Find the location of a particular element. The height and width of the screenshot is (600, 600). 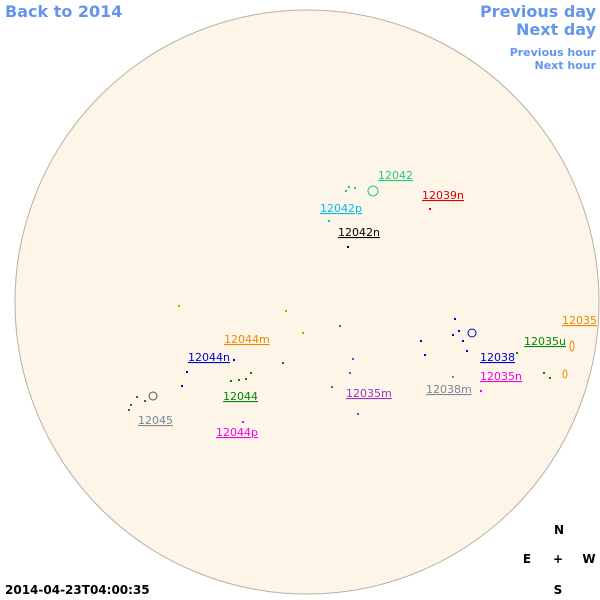

region-label: 12035 is located at coordinates (579, 320).